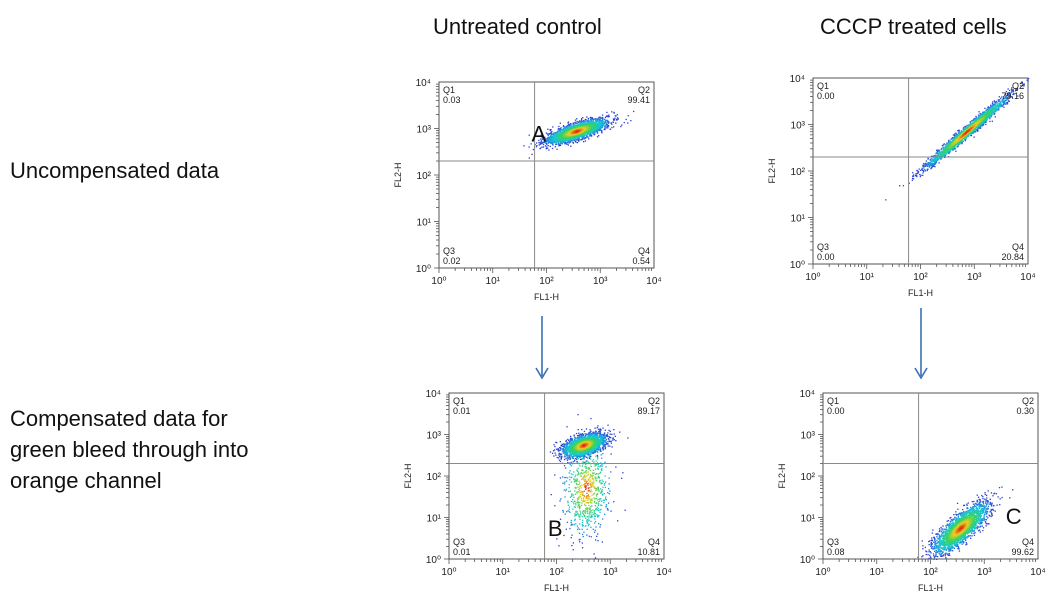 This screenshot has height=613, width=1055. What do you see at coordinates (129, 449) in the screenshot?
I see `row-label-line: green bleed through into` at bounding box center [129, 449].